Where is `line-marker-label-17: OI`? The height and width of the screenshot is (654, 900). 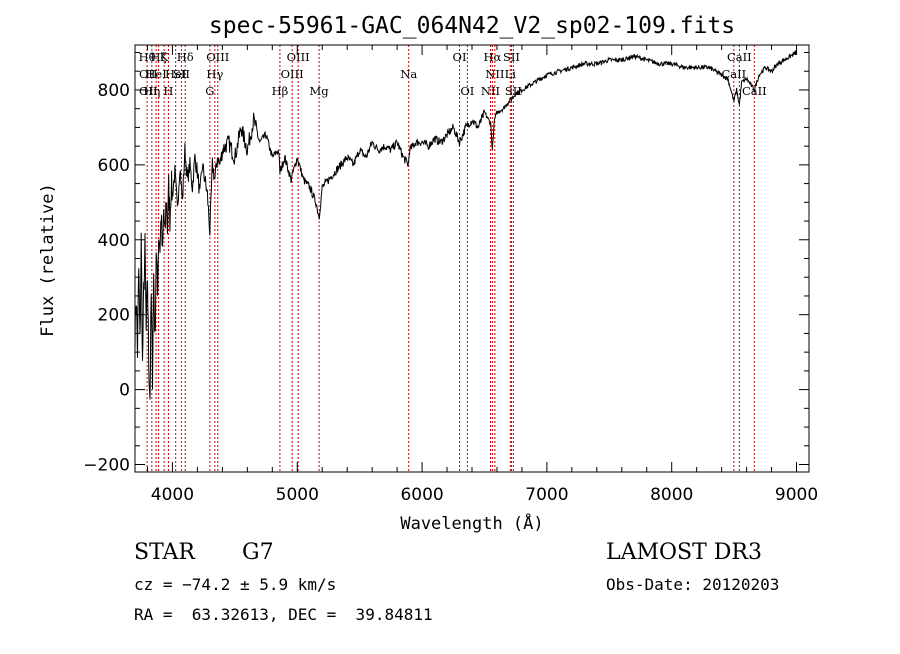
line-marker-label-17: OI is located at coordinates (460, 57).